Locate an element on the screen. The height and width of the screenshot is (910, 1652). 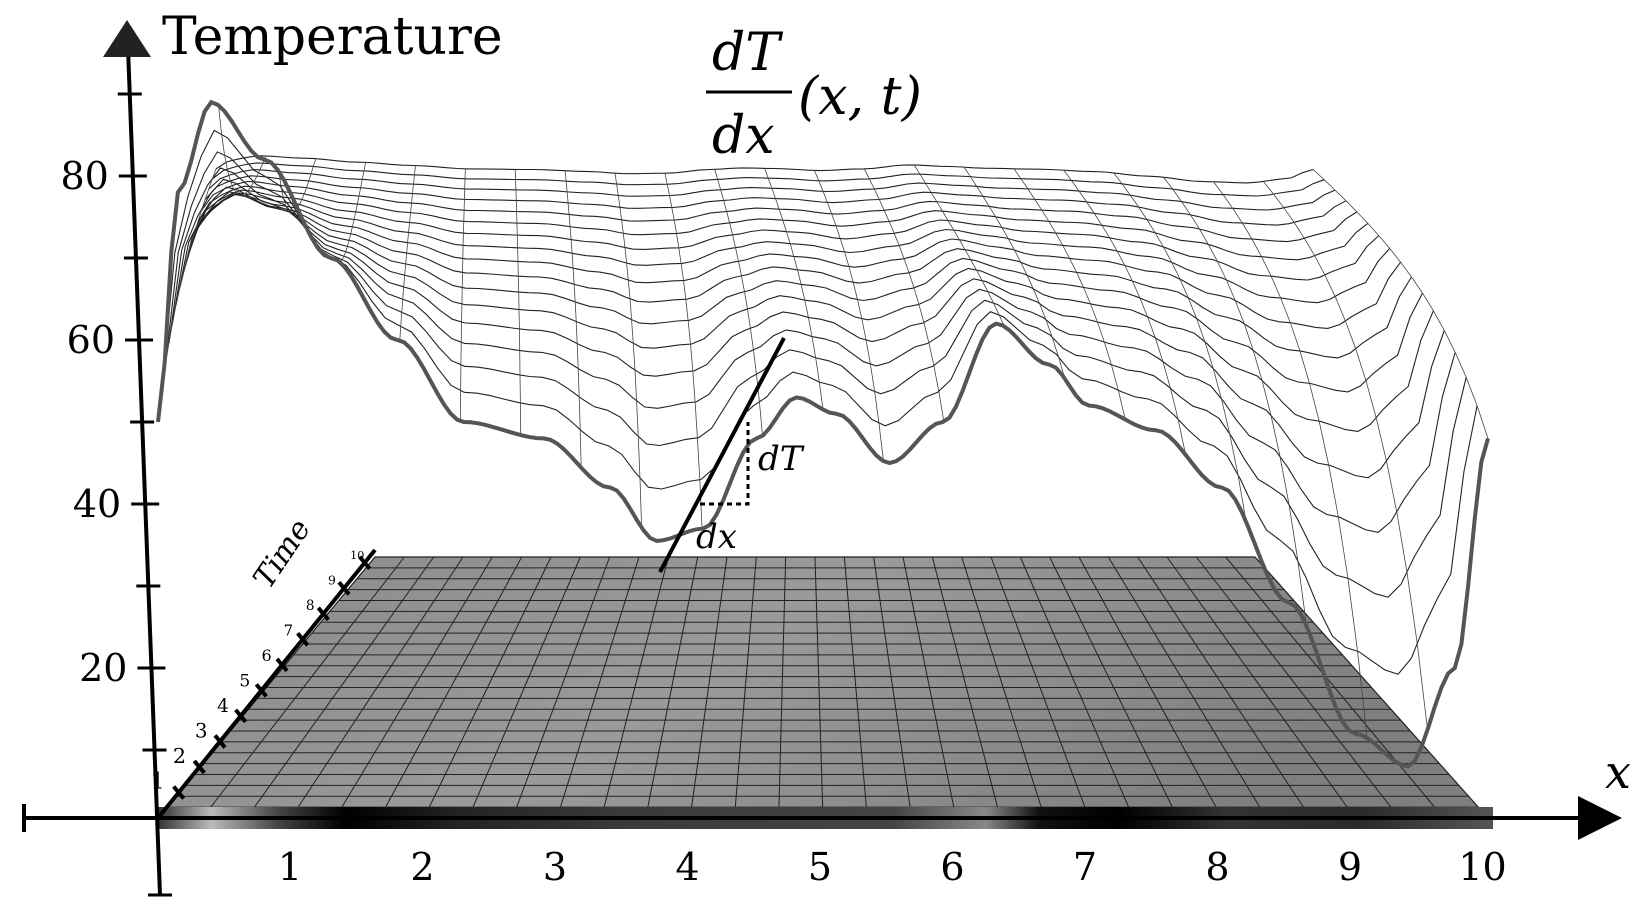
formula-denominator: dx is located at coordinates (743, 136).